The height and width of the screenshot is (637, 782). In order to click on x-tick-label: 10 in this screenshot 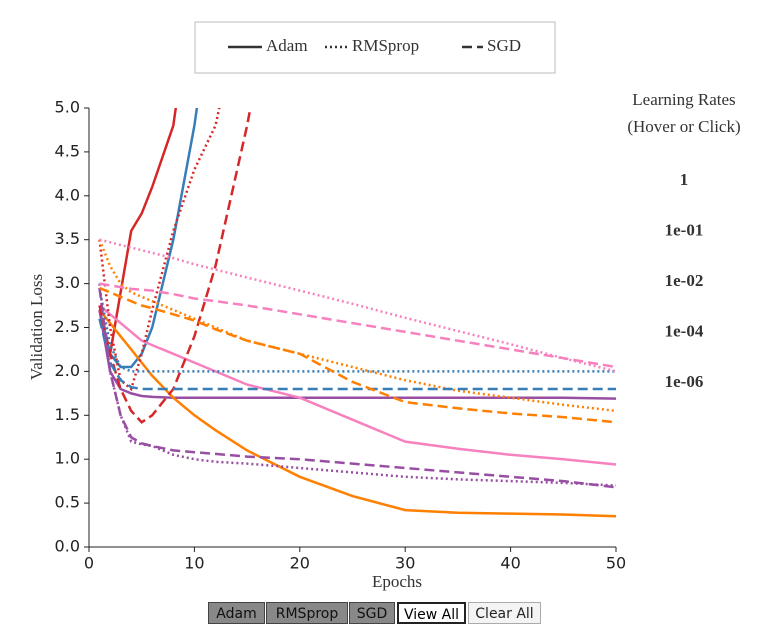, I will do `click(194, 563)`.